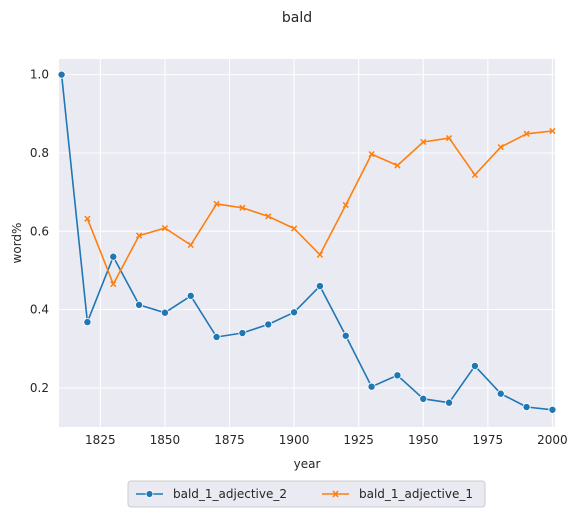 This screenshot has height=515, width=575. Describe the element at coordinates (416, 494) in the screenshot. I see `legend-label-1: bald_1_adjective_1` at that location.